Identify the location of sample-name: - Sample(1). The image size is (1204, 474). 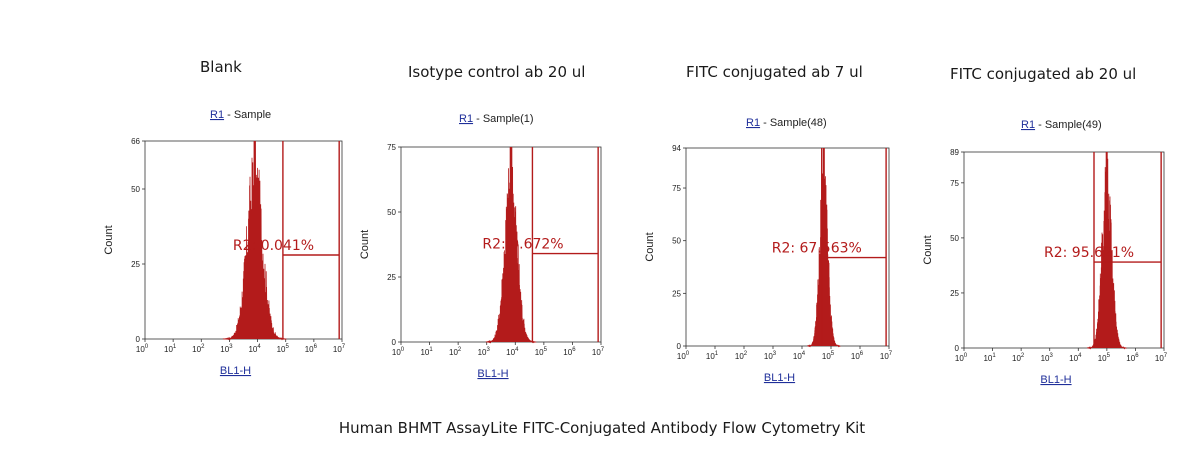
(503, 119).